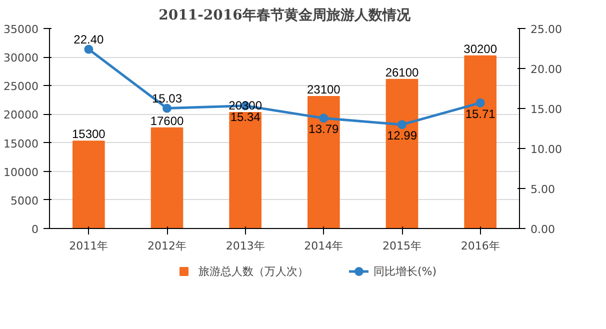 This screenshot has height=329, width=606. Describe the element at coordinates (480, 113) in the screenshot. I see `data-label: 15.71` at that location.